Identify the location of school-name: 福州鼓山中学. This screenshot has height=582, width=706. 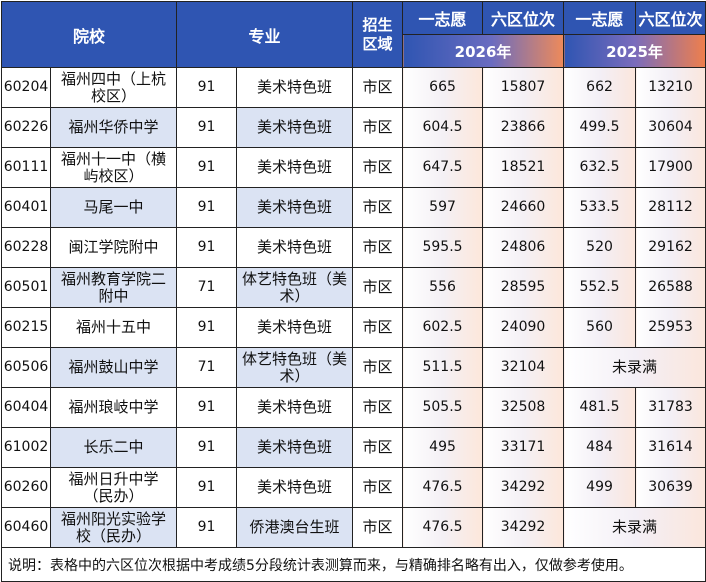
(113, 367).